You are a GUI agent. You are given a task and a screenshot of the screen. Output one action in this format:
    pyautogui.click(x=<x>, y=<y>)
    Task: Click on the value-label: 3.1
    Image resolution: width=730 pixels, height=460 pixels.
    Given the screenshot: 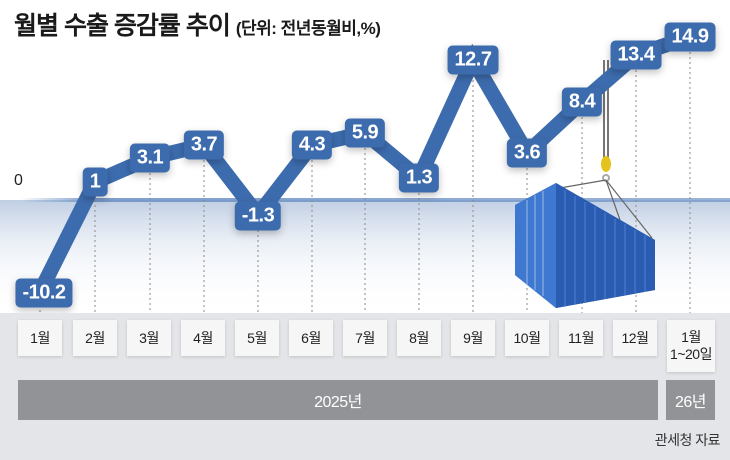 What is the action you would take?
    pyautogui.click(x=150, y=158)
    